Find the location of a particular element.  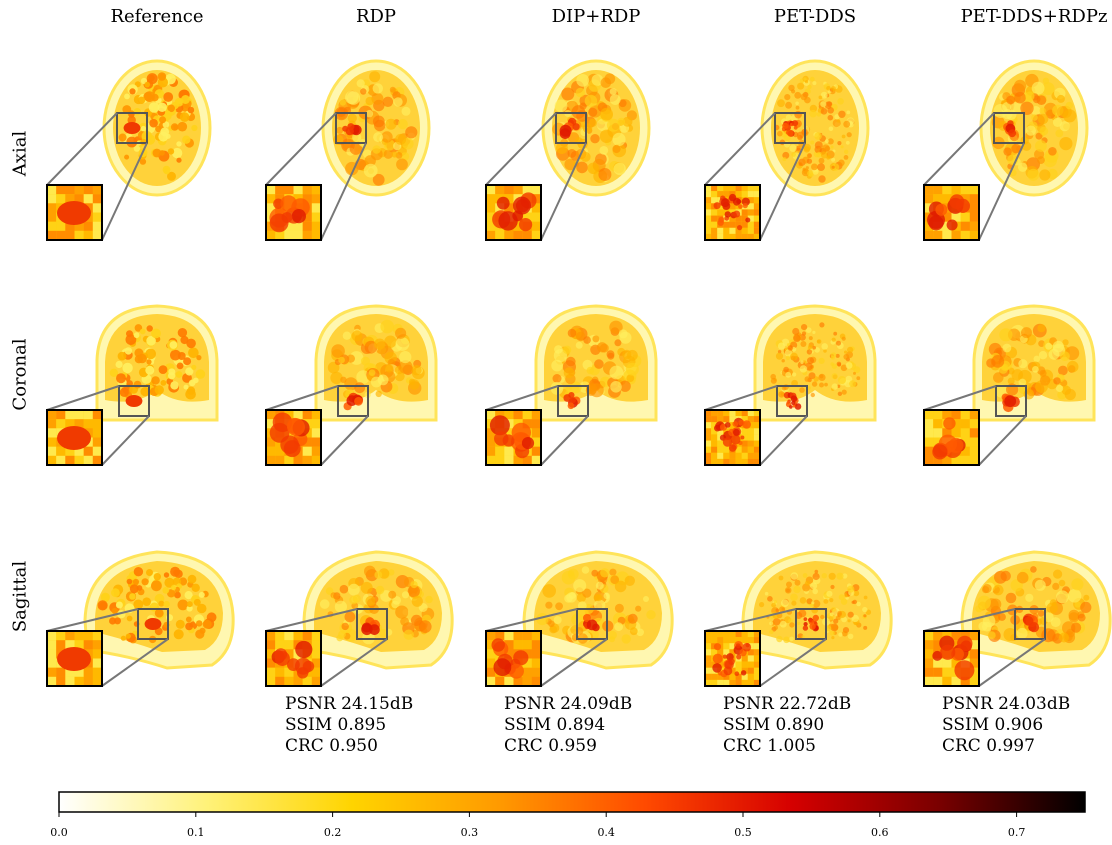

colorbar-tick-label: 0.2 is located at coordinates (333, 832).